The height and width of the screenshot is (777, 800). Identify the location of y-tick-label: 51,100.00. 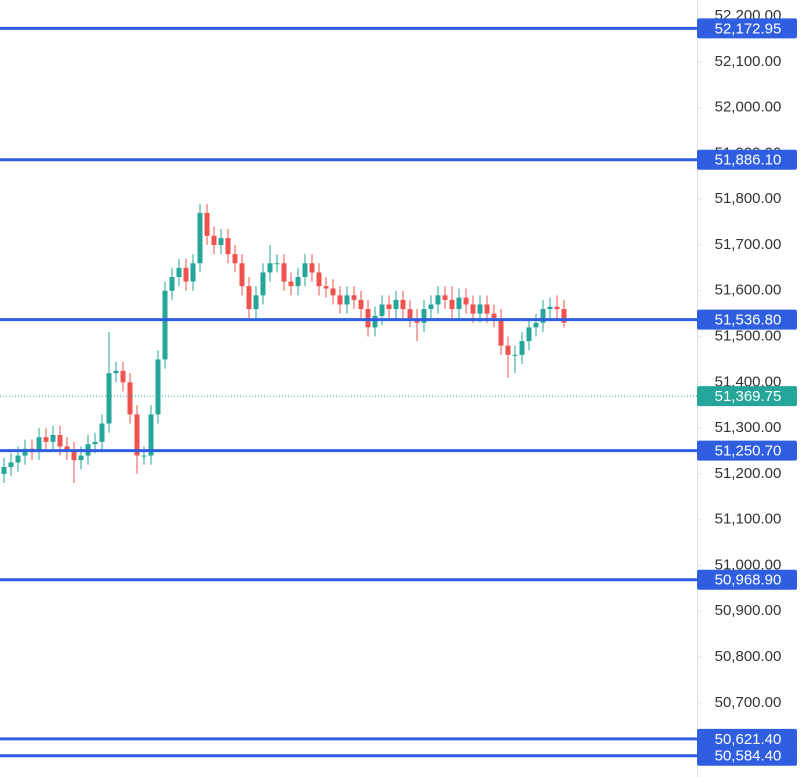
(748, 519).